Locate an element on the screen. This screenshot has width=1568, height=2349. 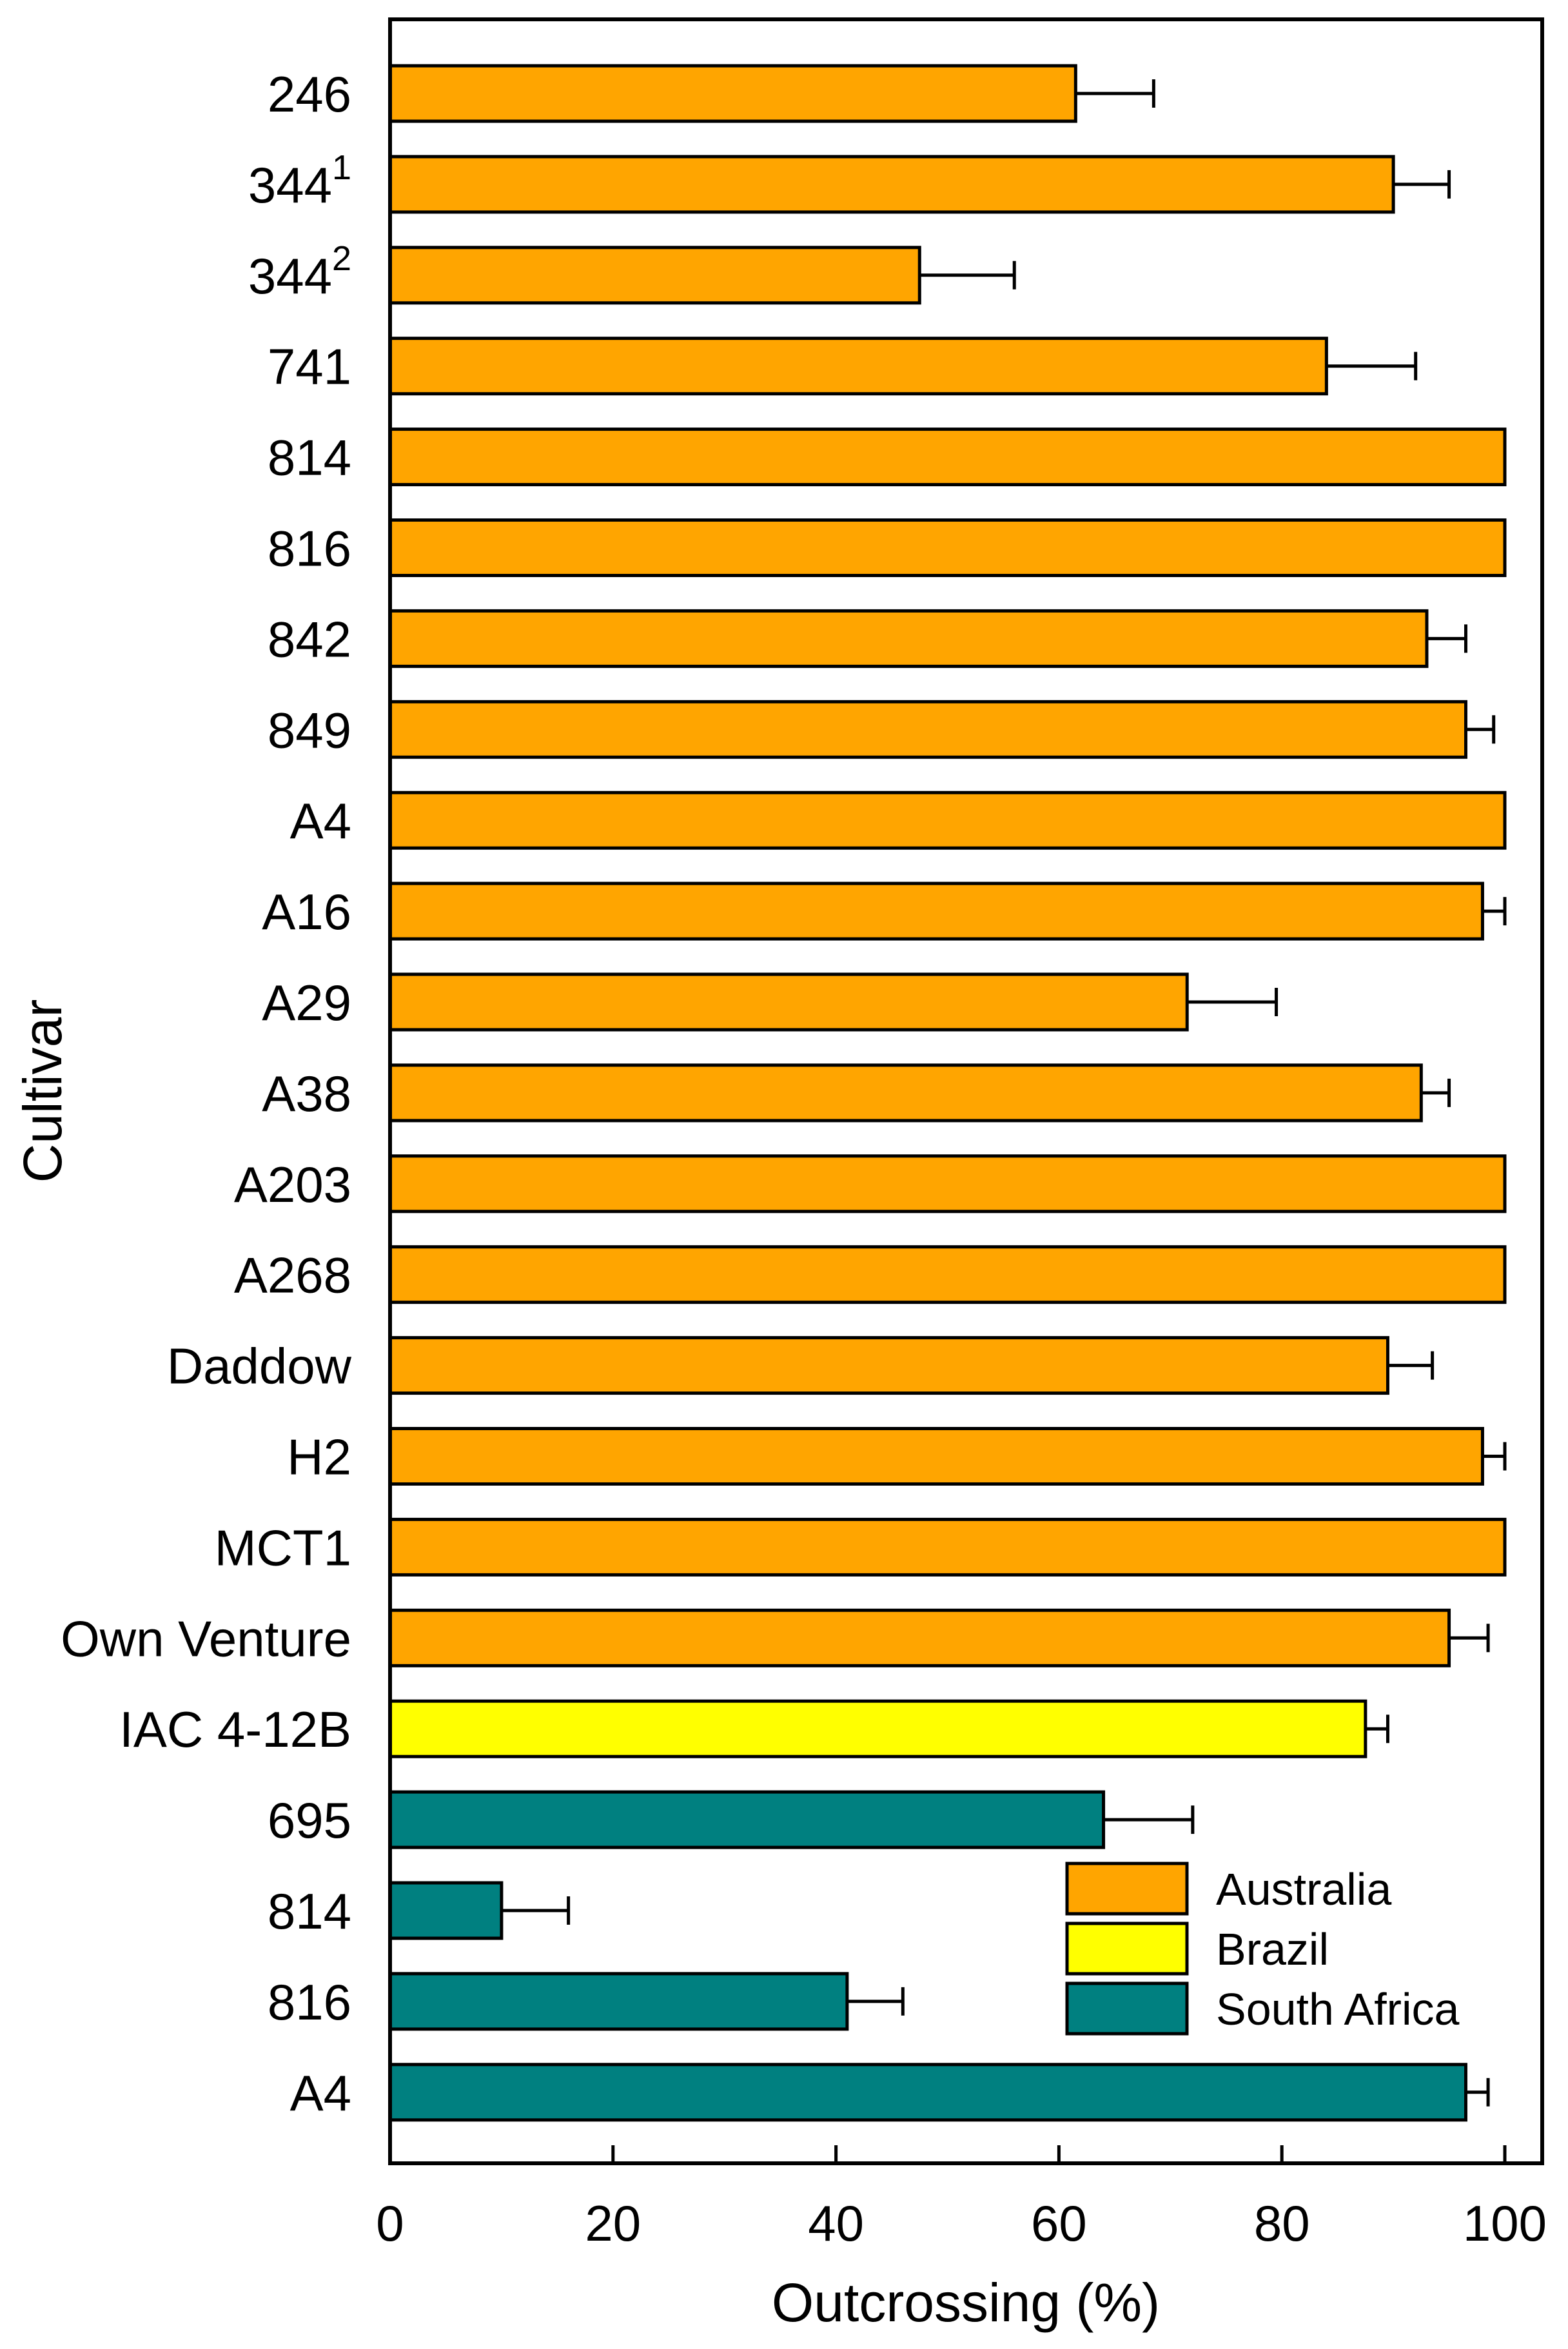
category-label: H2 is located at coordinates (319, 1457).